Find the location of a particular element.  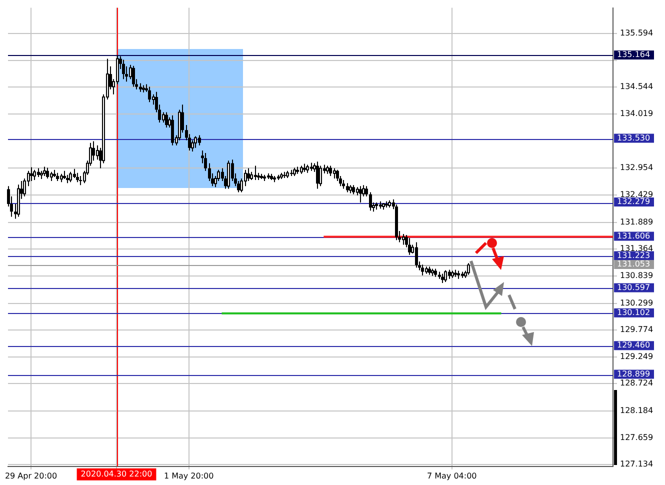

ref-line-label: 128.899 is located at coordinates (633, 373).